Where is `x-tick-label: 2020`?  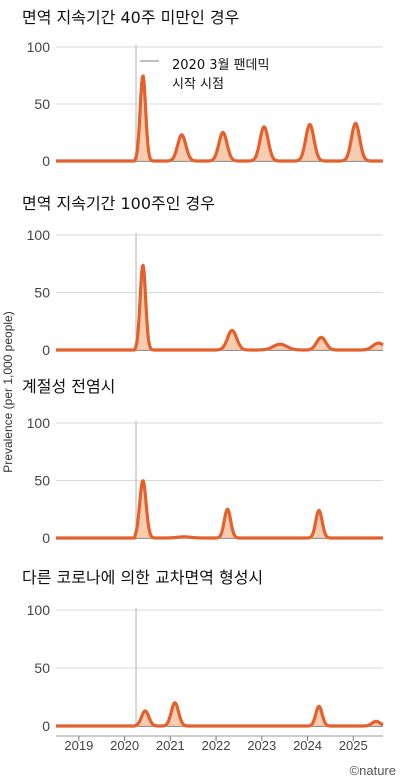 x-tick-label: 2020 is located at coordinates (124, 745).